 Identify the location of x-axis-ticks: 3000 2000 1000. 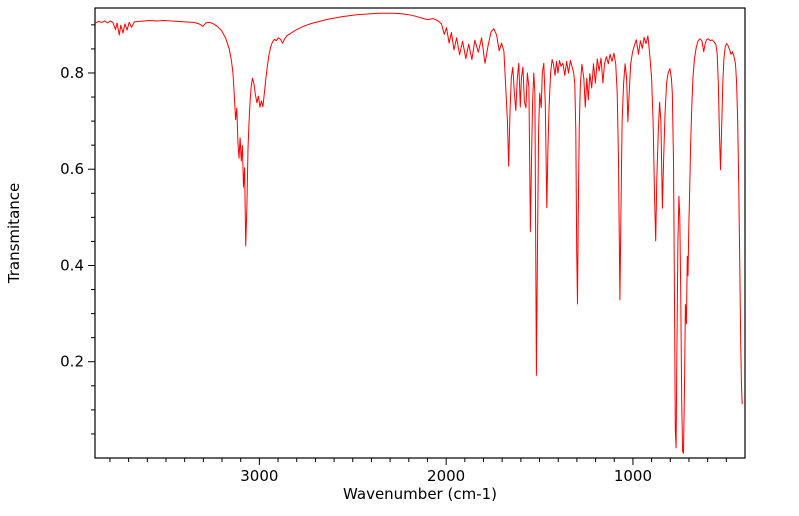
(418, 471).